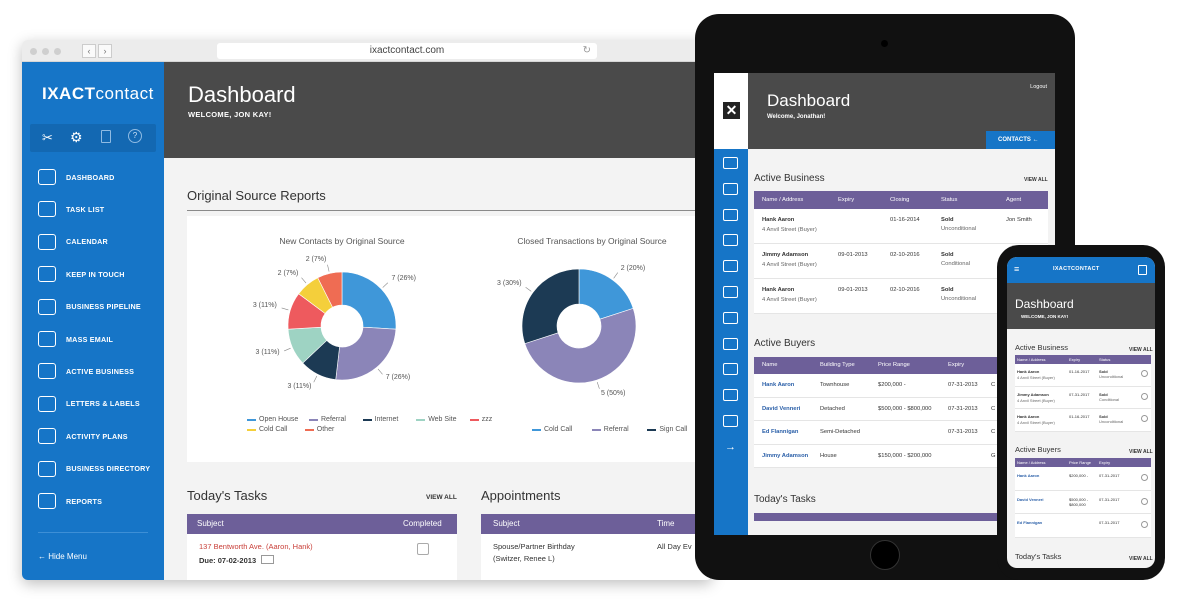 This screenshot has width=1182, height=615. Describe the element at coordinates (731, 111) in the screenshot. I see `tablet-logo: ✕` at that location.